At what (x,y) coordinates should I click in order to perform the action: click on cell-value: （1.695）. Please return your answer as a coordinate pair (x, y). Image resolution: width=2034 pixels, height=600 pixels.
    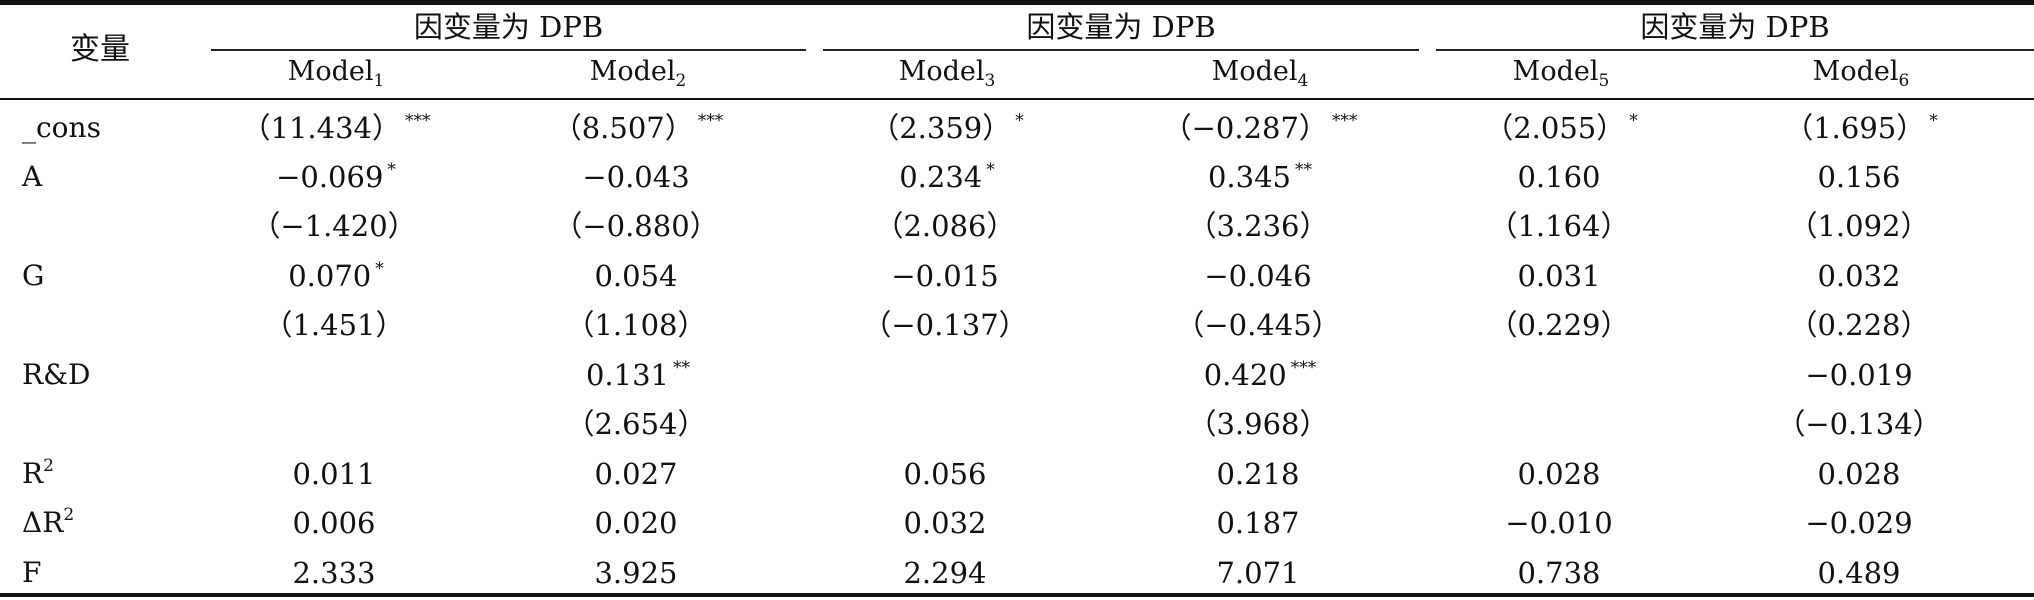
    Looking at the image, I should click on (1855, 128).